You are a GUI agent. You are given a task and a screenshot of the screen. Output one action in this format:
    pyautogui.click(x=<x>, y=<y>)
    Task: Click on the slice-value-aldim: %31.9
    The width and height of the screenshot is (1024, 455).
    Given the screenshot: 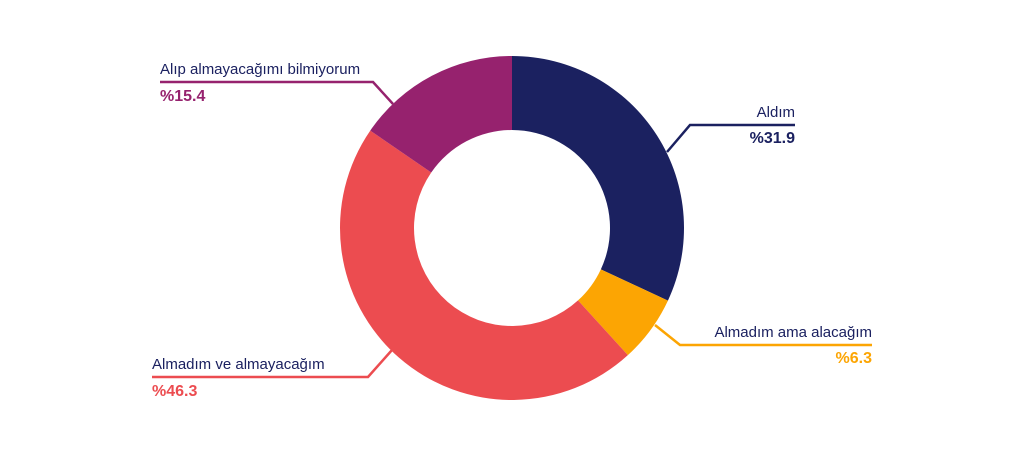 What is the action you would take?
    pyautogui.click(x=772, y=138)
    